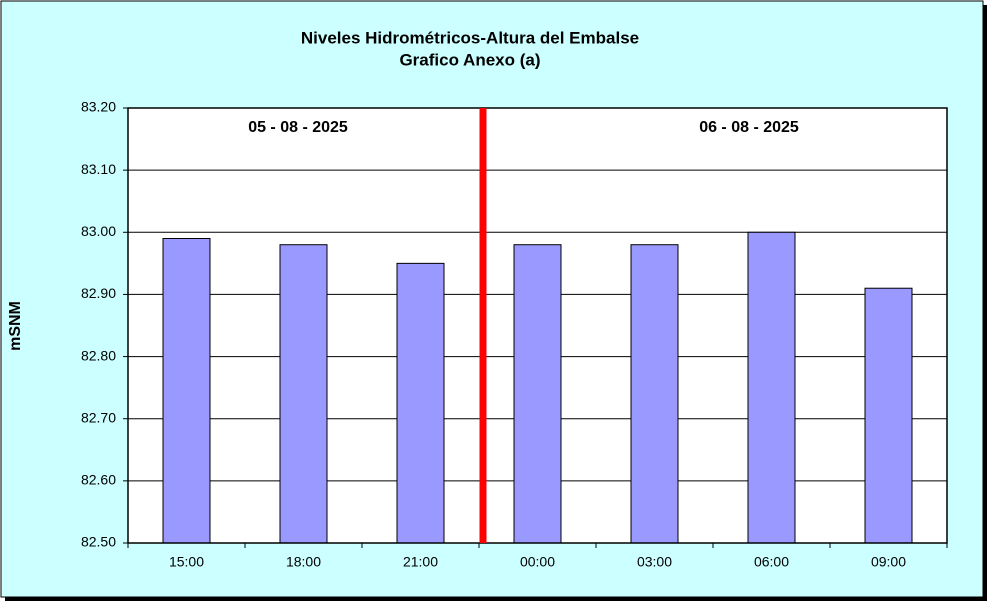  What do you see at coordinates (98, 542) in the screenshot?
I see `y-tick-label: 82.50` at bounding box center [98, 542].